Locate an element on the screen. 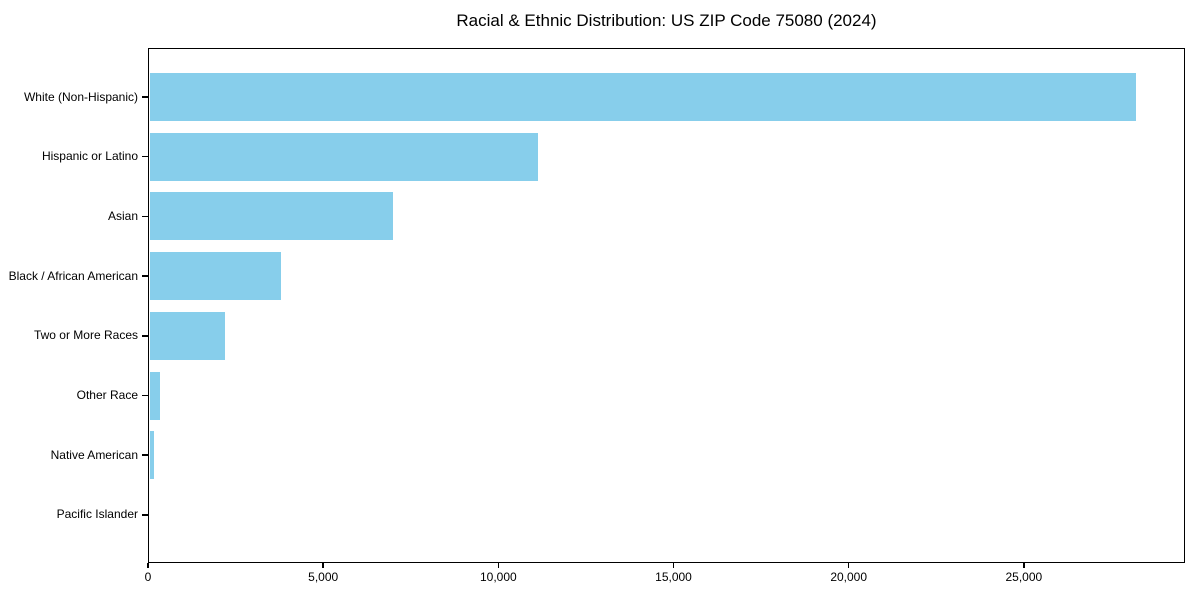 Image resolution: width=1200 pixels, height=600 pixels. x-tick-label: 0 is located at coordinates (148, 577).